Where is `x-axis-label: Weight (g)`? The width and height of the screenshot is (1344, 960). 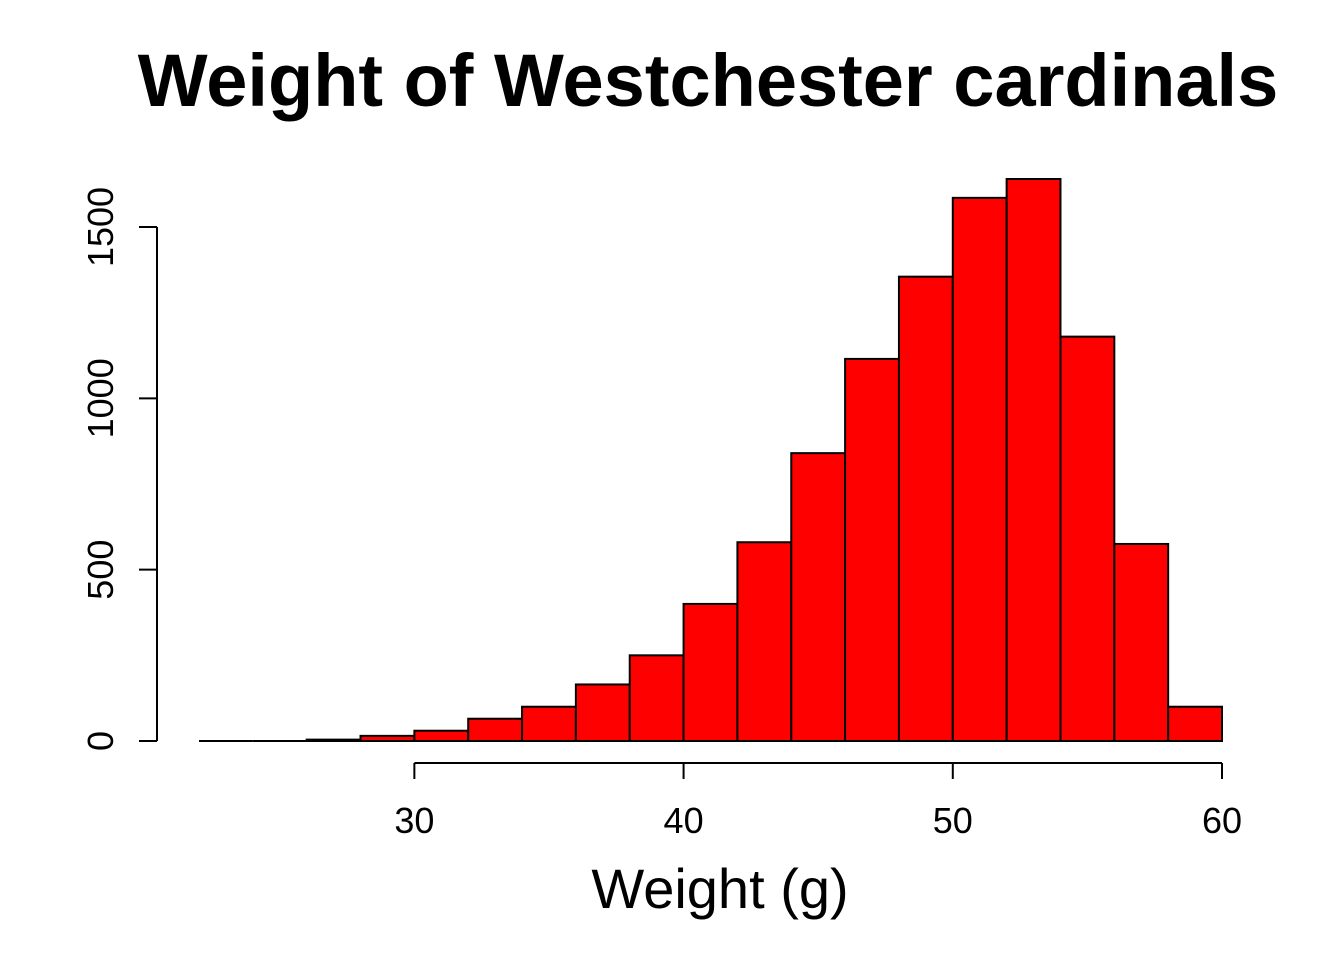 x-axis-label: Weight (g) is located at coordinates (719, 888).